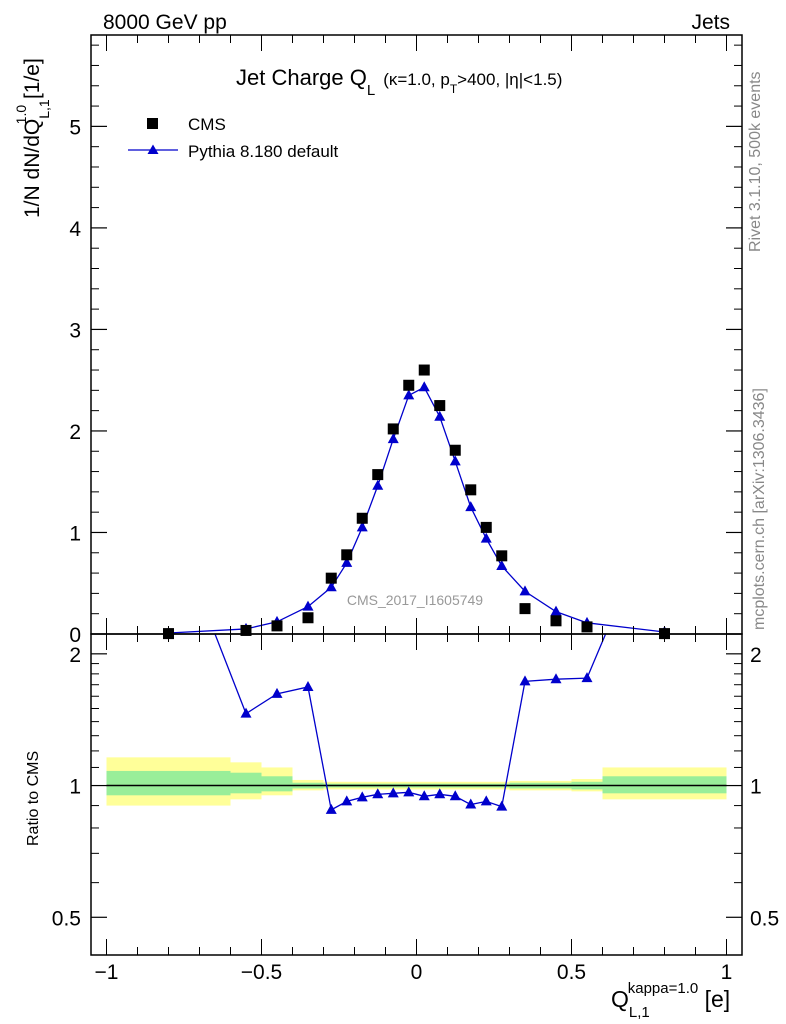 This screenshot has height=1024, width=786. What do you see at coordinates (75, 787) in the screenshot?
I see `ratio-y-tick-label: 1` at bounding box center [75, 787].